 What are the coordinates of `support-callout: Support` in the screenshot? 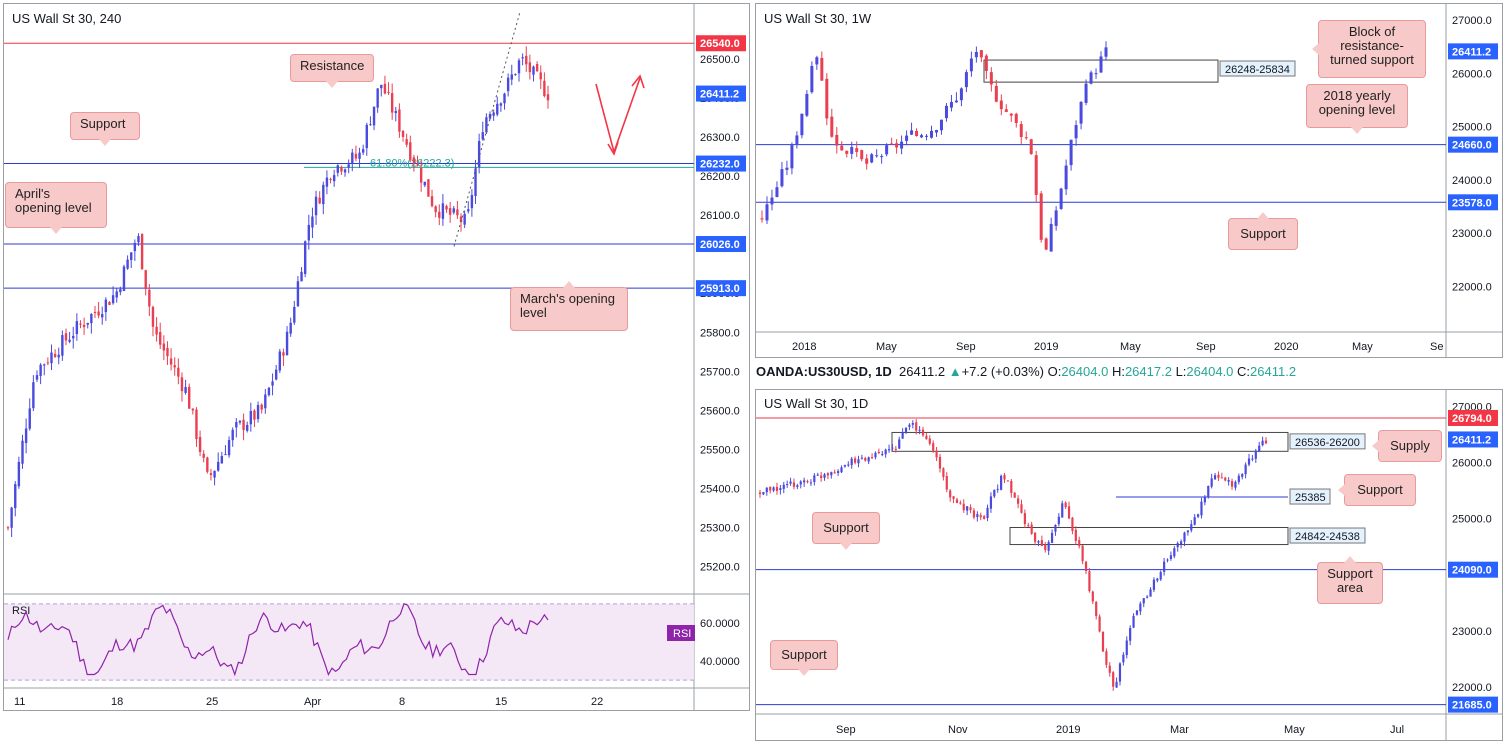 It's located at (105, 129).